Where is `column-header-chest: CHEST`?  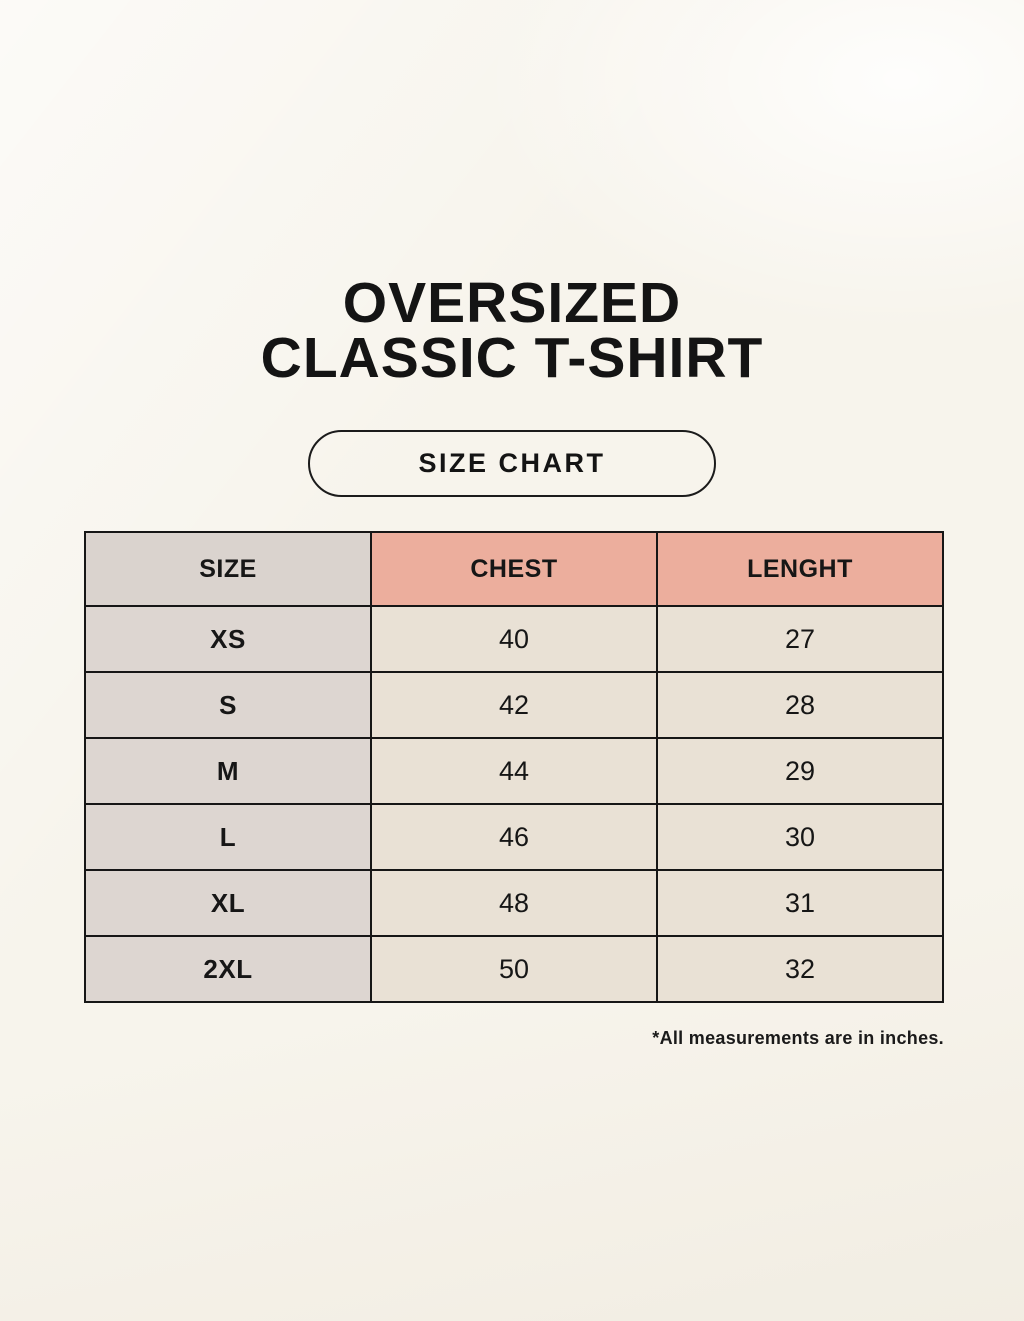
column-header-chest: CHEST is located at coordinates (514, 569).